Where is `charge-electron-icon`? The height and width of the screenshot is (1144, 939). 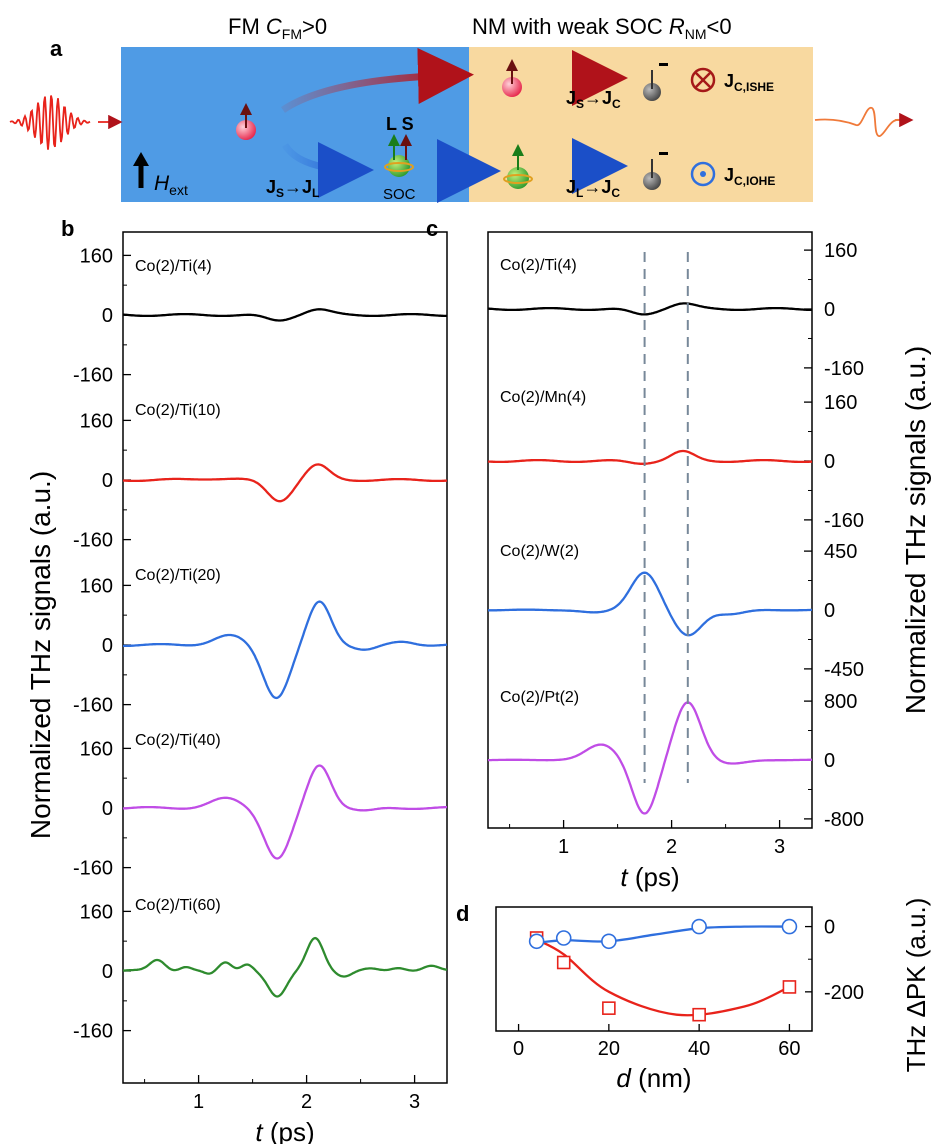 charge-electron-icon is located at coordinates (652, 92).